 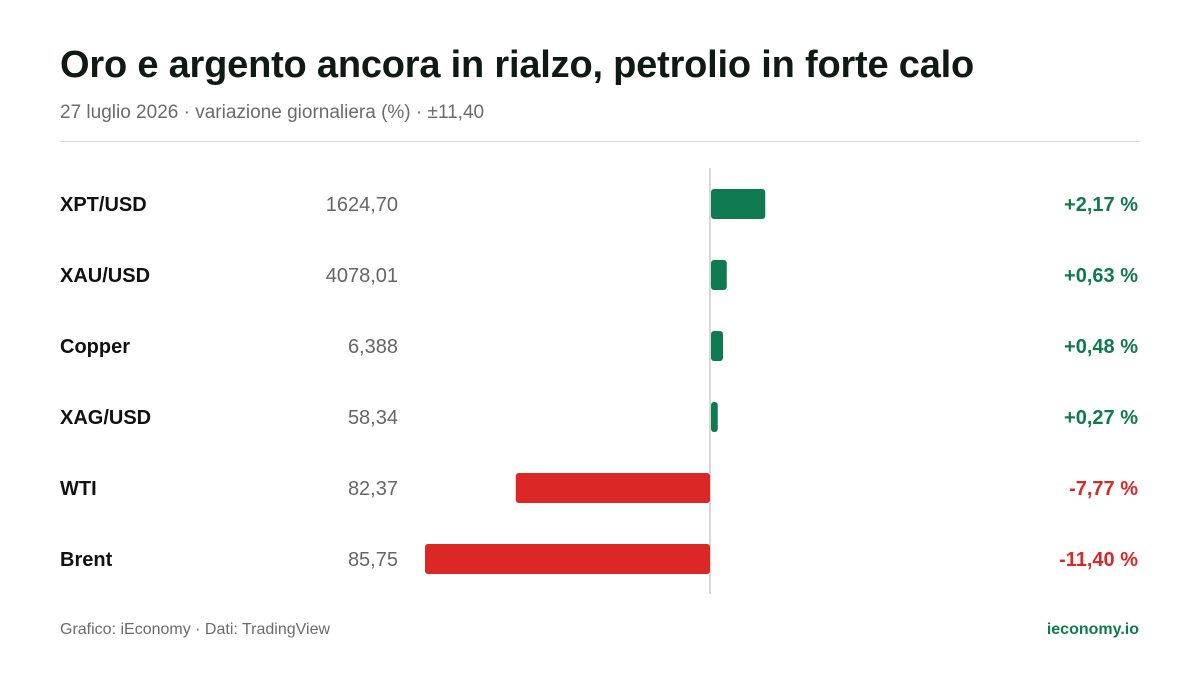 What do you see at coordinates (600, 141) in the screenshot?
I see `header-divider` at bounding box center [600, 141].